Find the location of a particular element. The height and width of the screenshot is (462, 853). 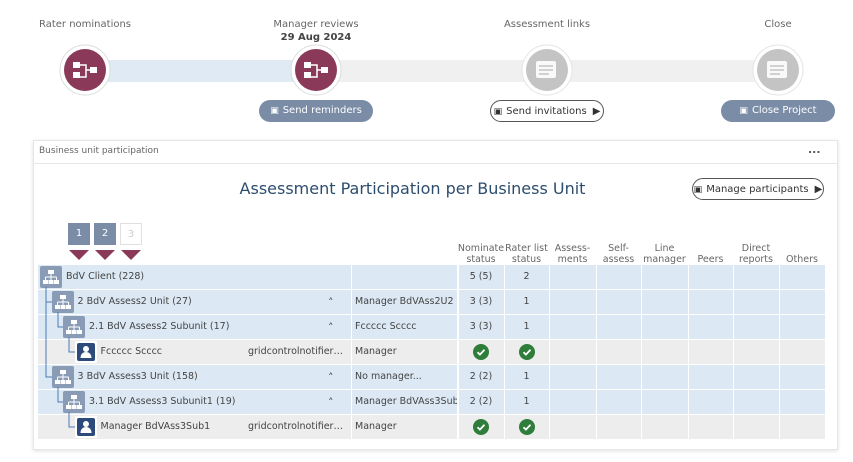

row-name: 2 BdV Assess2 Unit (27) is located at coordinates (134, 301).